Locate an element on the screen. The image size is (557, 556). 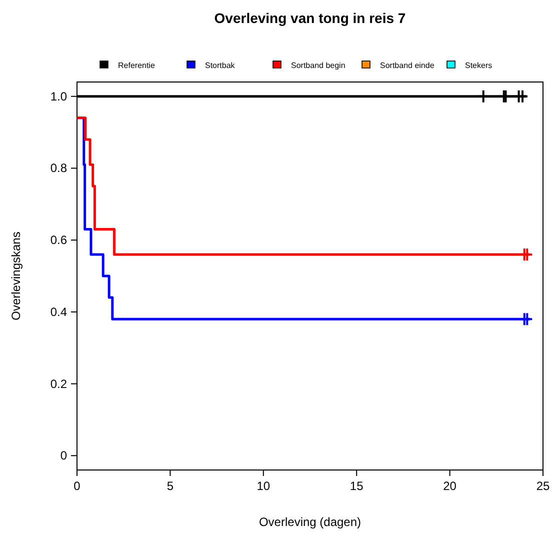
legend-label: Stekers is located at coordinates (478, 65).